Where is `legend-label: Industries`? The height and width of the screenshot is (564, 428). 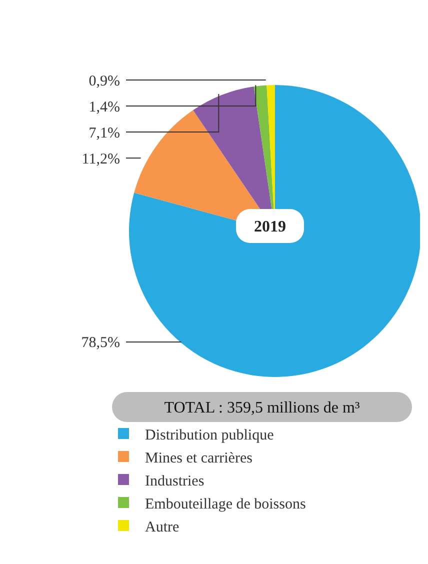 legend-label: Industries is located at coordinates (174, 481).